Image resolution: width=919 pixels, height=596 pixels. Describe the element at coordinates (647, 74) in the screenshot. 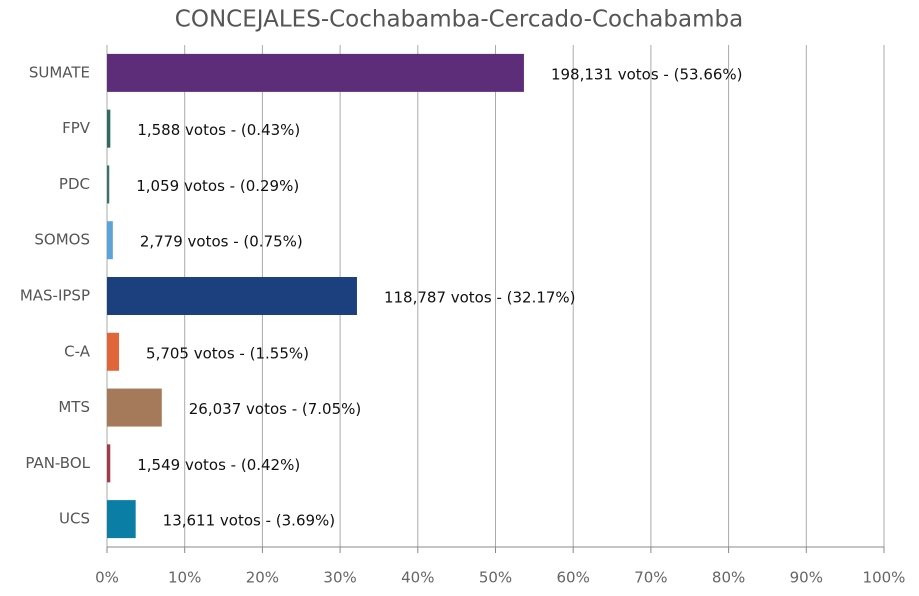

I see `value-label: 198,131 votos - (53.66%)` at that location.